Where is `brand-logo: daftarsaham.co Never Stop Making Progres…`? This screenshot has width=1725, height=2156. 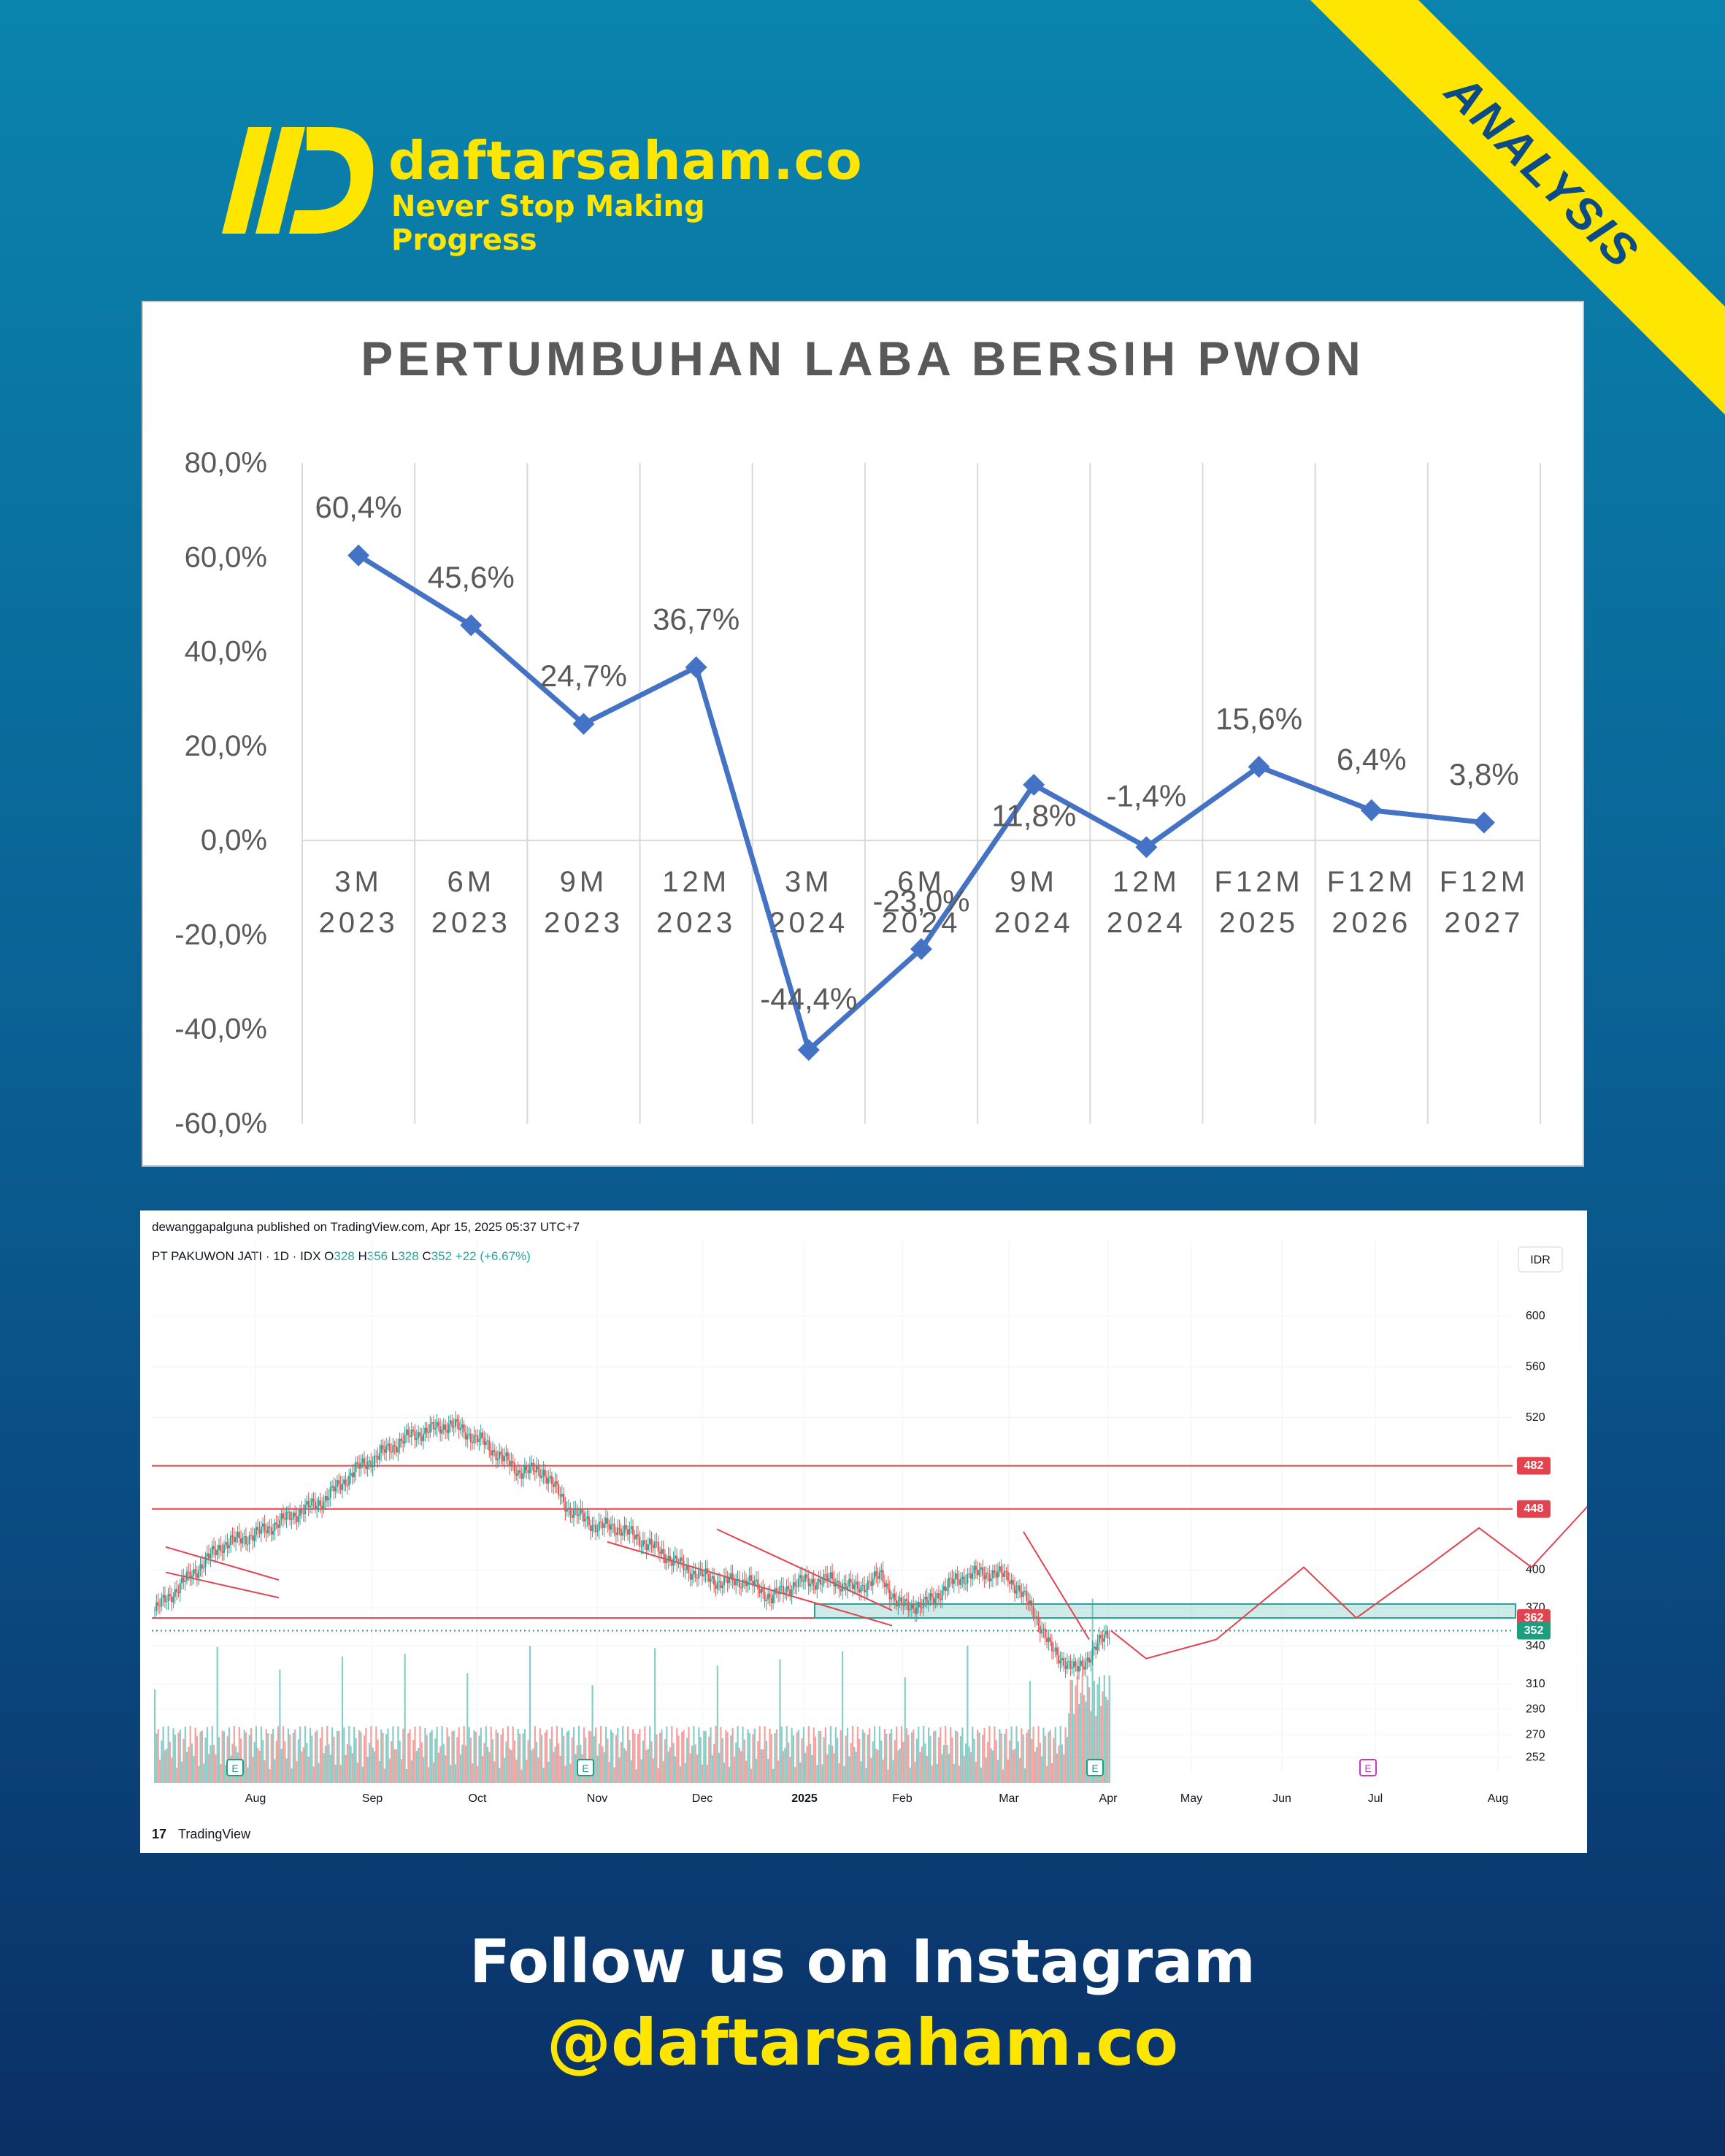 brand-logo: daftarsaham.co Never Stop Making Progres… is located at coordinates (540, 190).